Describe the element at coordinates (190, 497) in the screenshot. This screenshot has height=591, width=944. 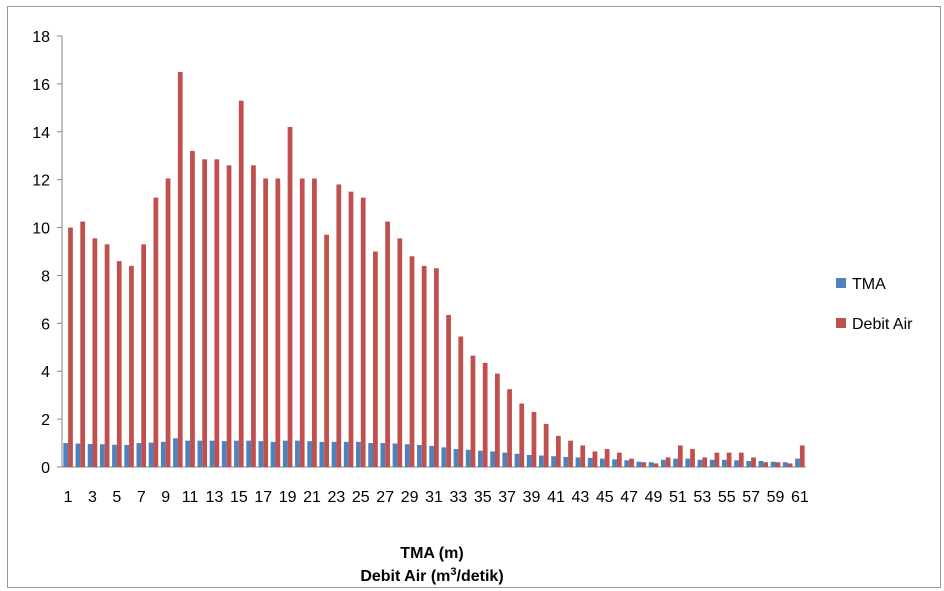
I see `x-tick-label: 11` at that location.